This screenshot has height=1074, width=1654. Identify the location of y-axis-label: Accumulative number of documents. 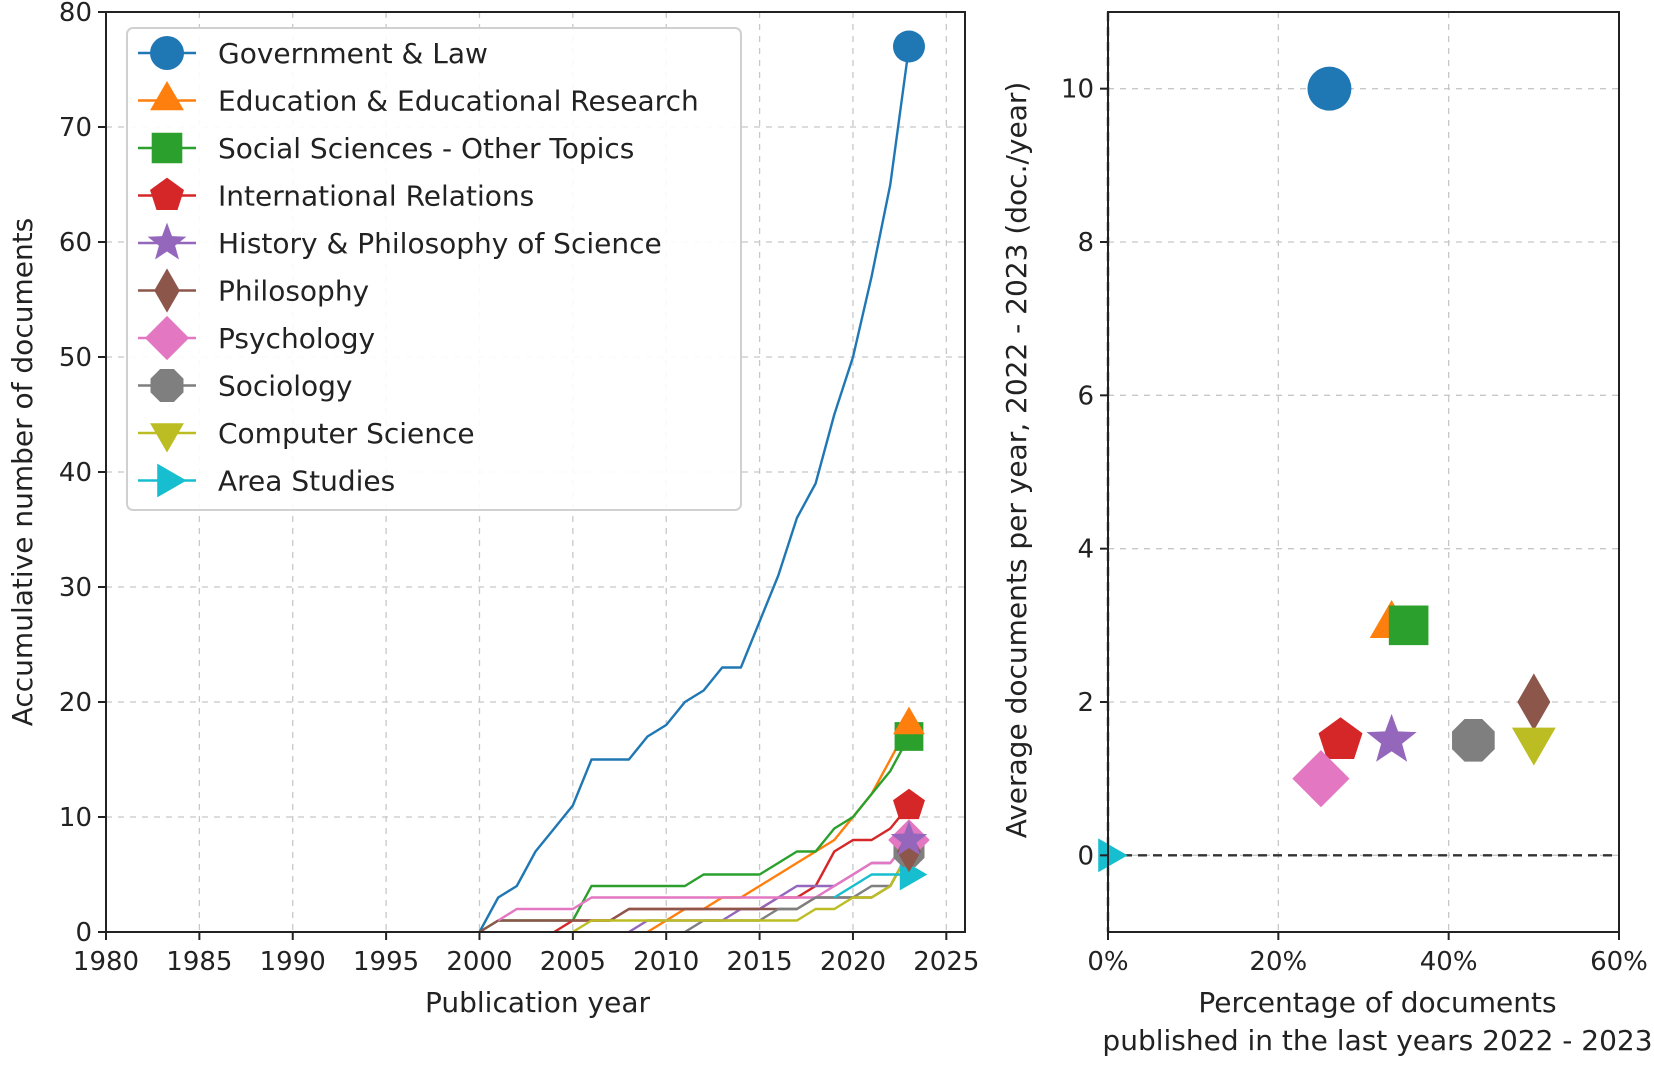
(22, 472).